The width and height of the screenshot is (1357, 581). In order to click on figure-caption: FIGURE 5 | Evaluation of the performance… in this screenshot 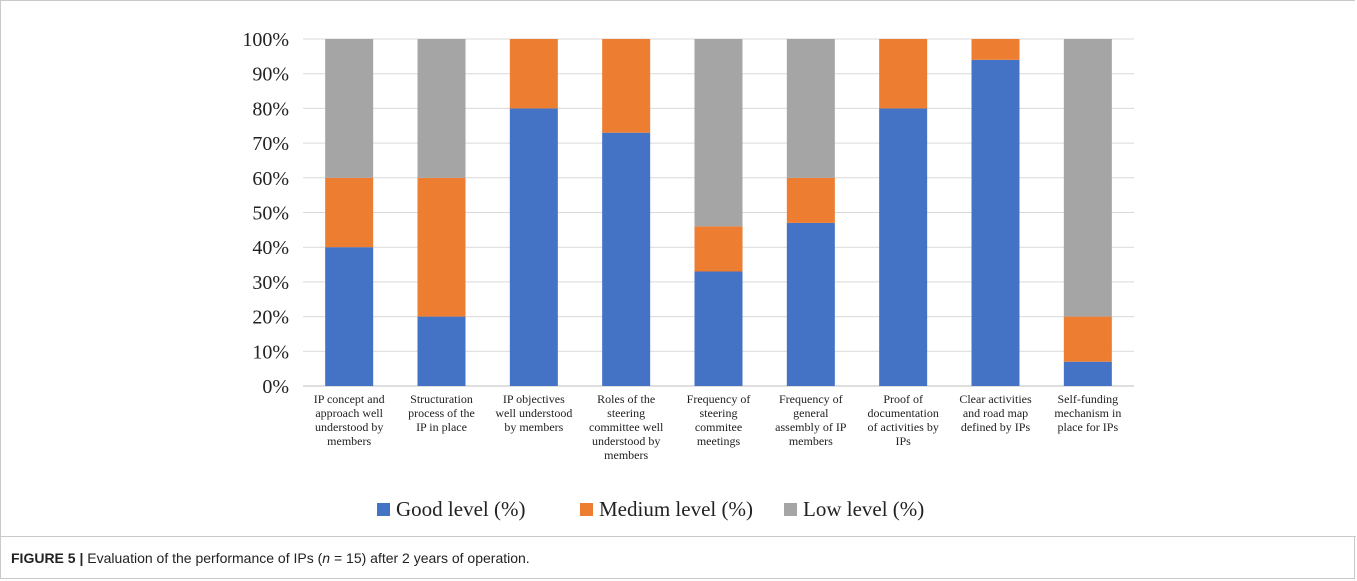, I will do `click(676, 558)`.